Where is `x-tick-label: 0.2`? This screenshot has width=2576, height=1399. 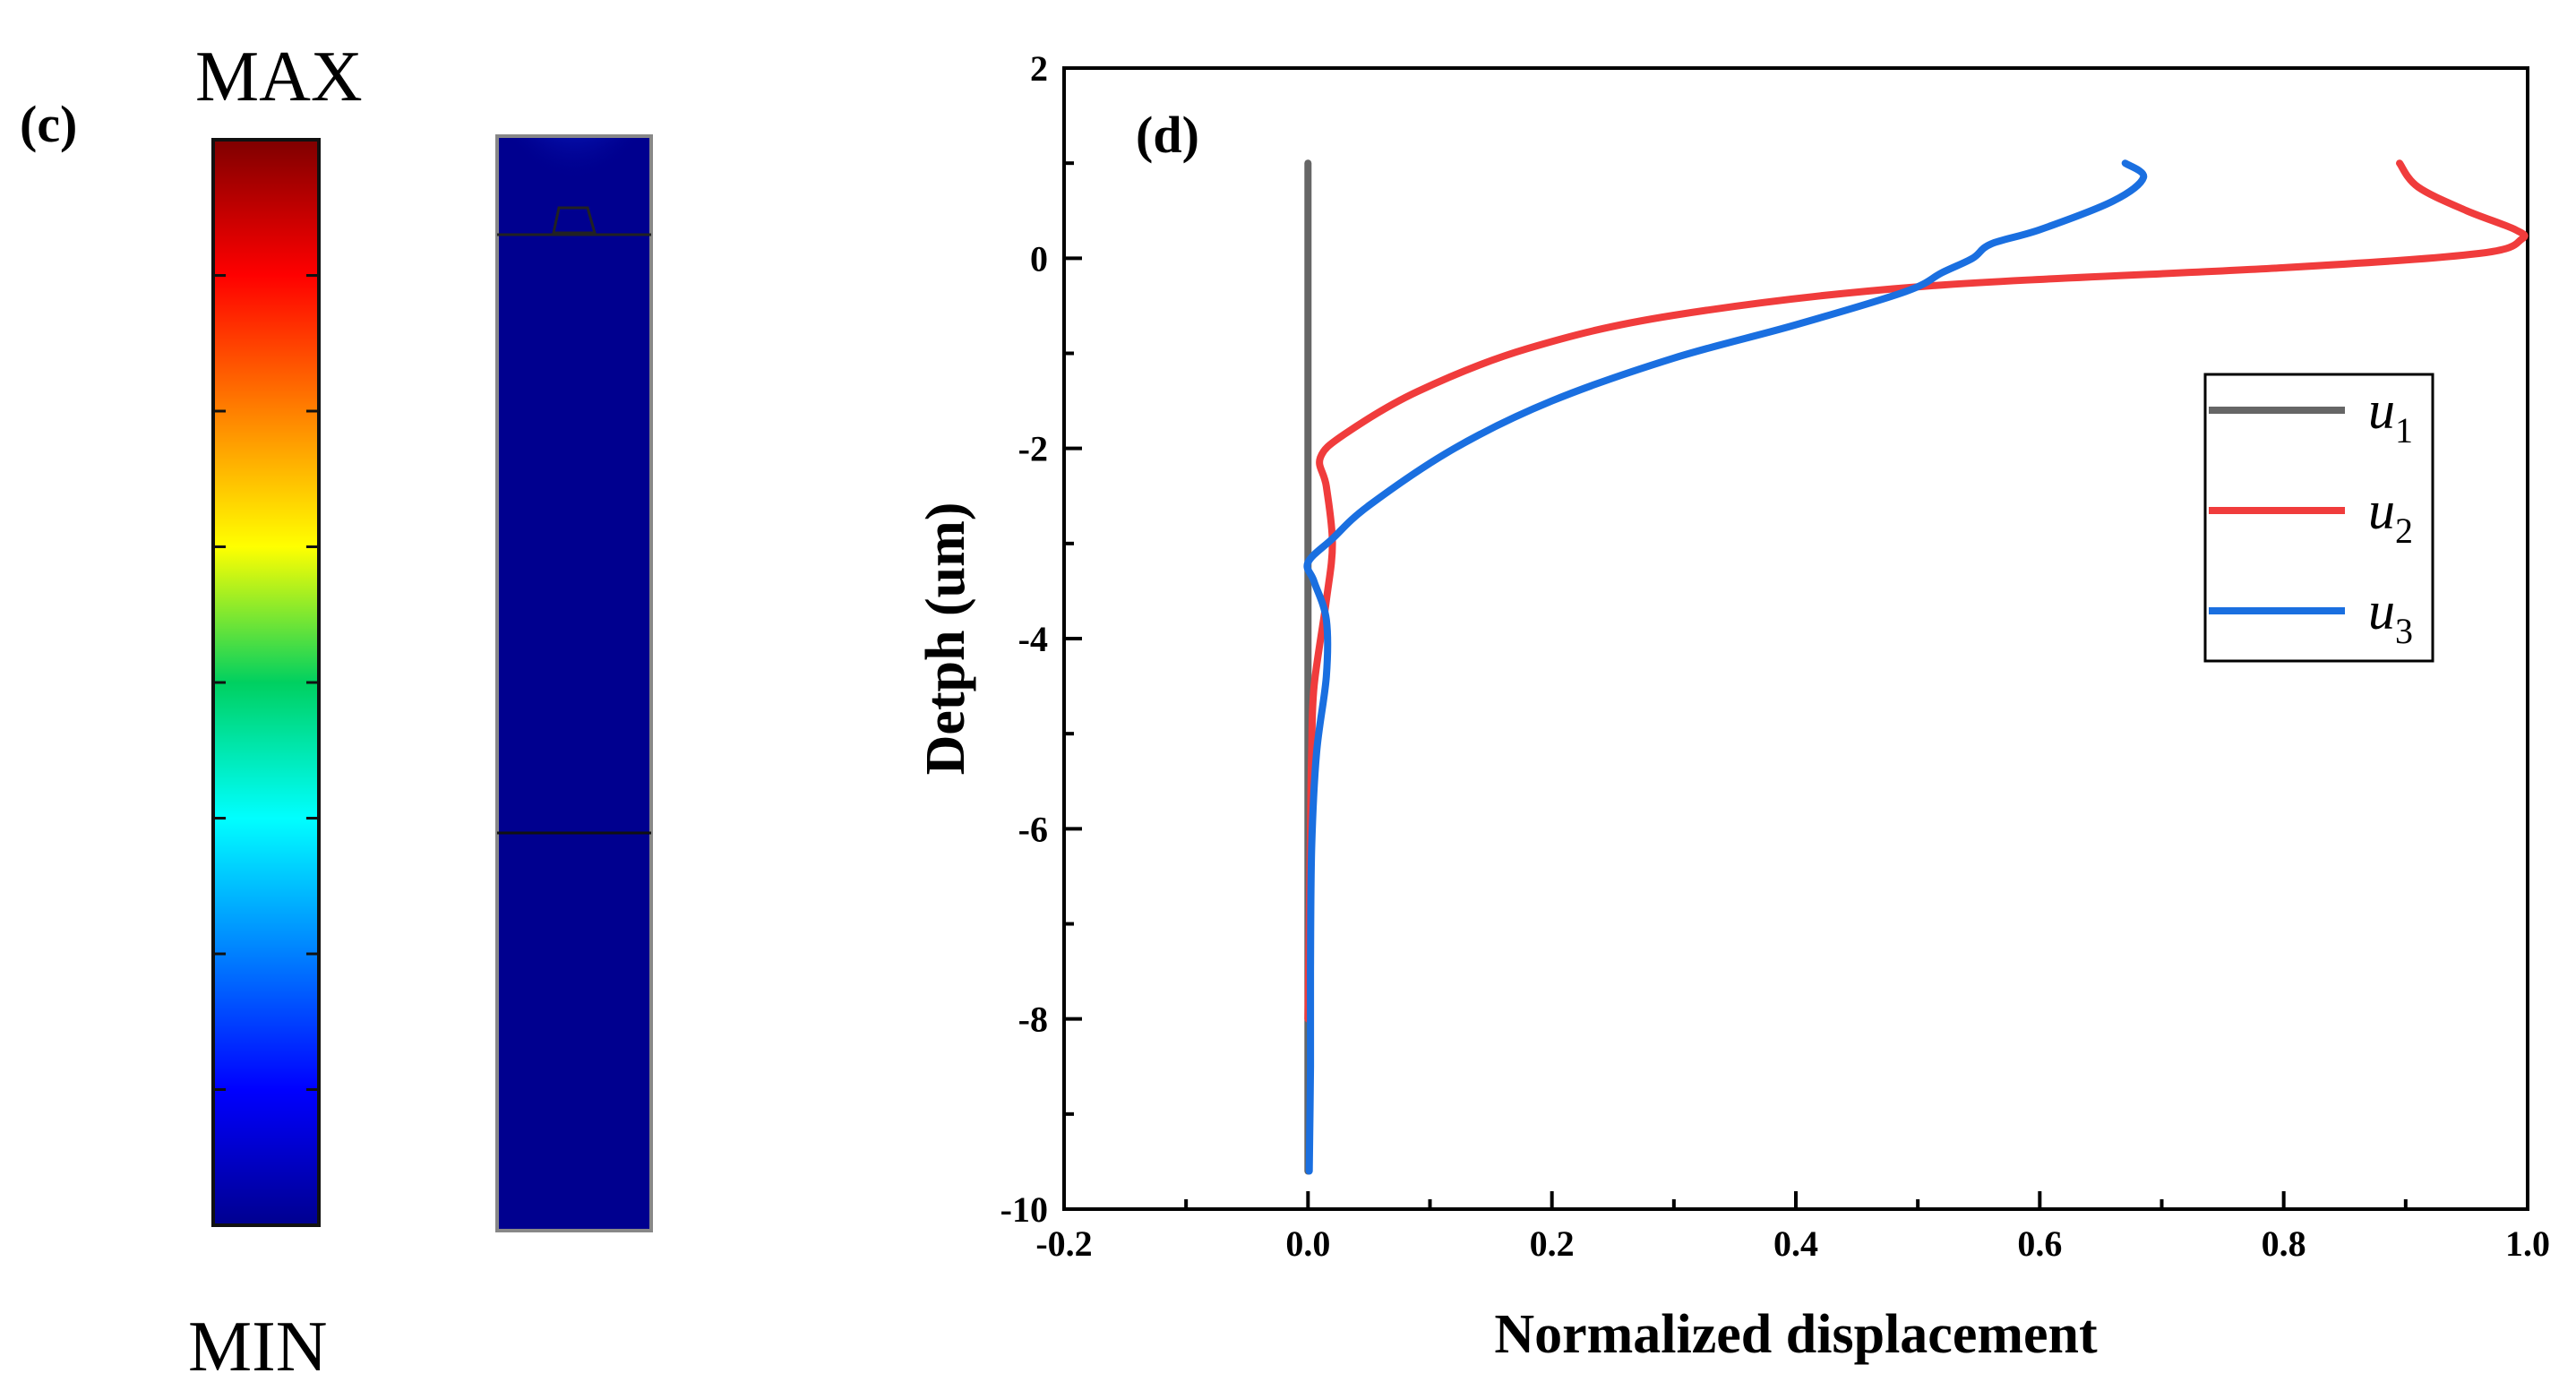 x-tick-label: 0.2 is located at coordinates (1552, 1243).